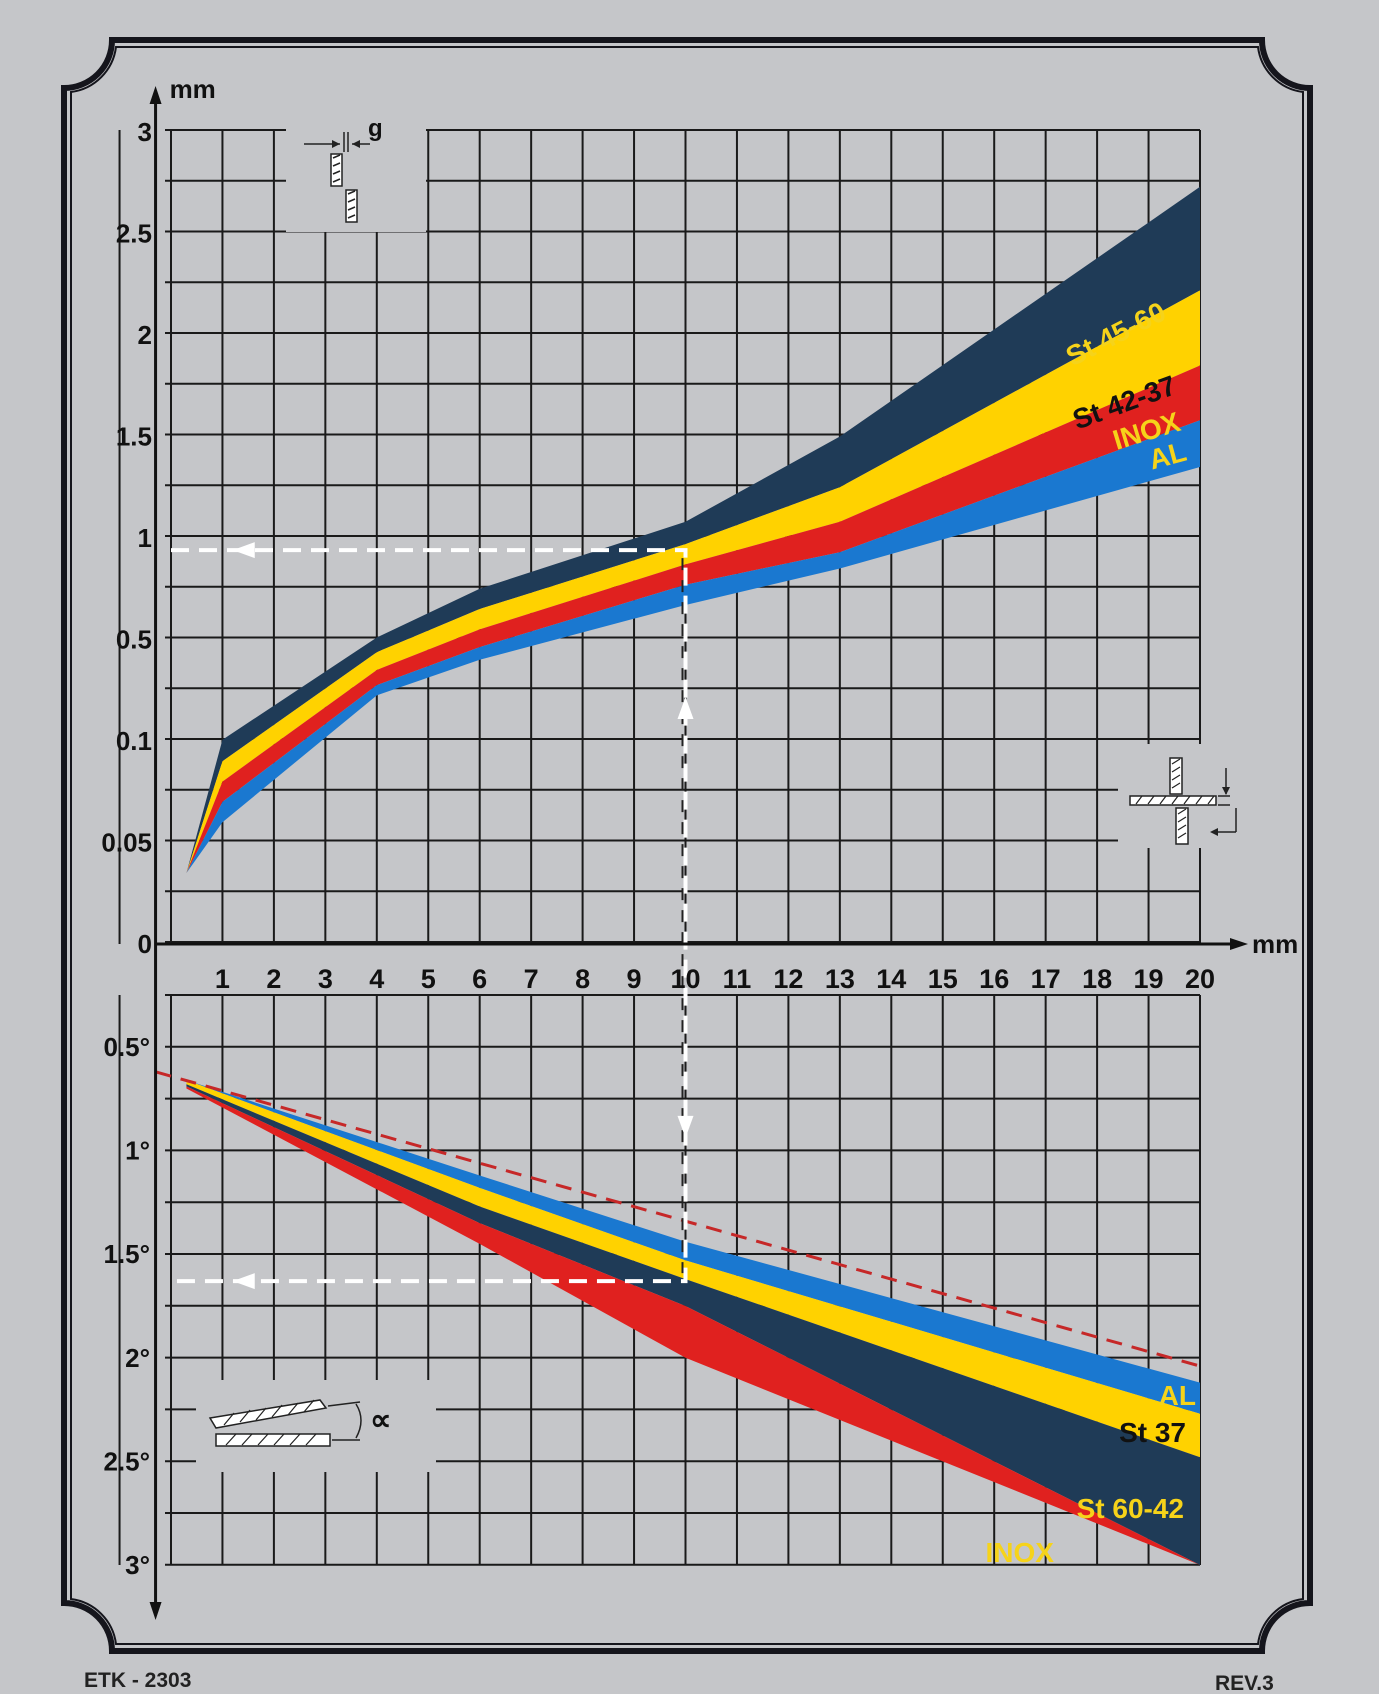 The height and width of the screenshot is (1694, 1379). I want to click on x-tick-label: 15, so click(943, 979).